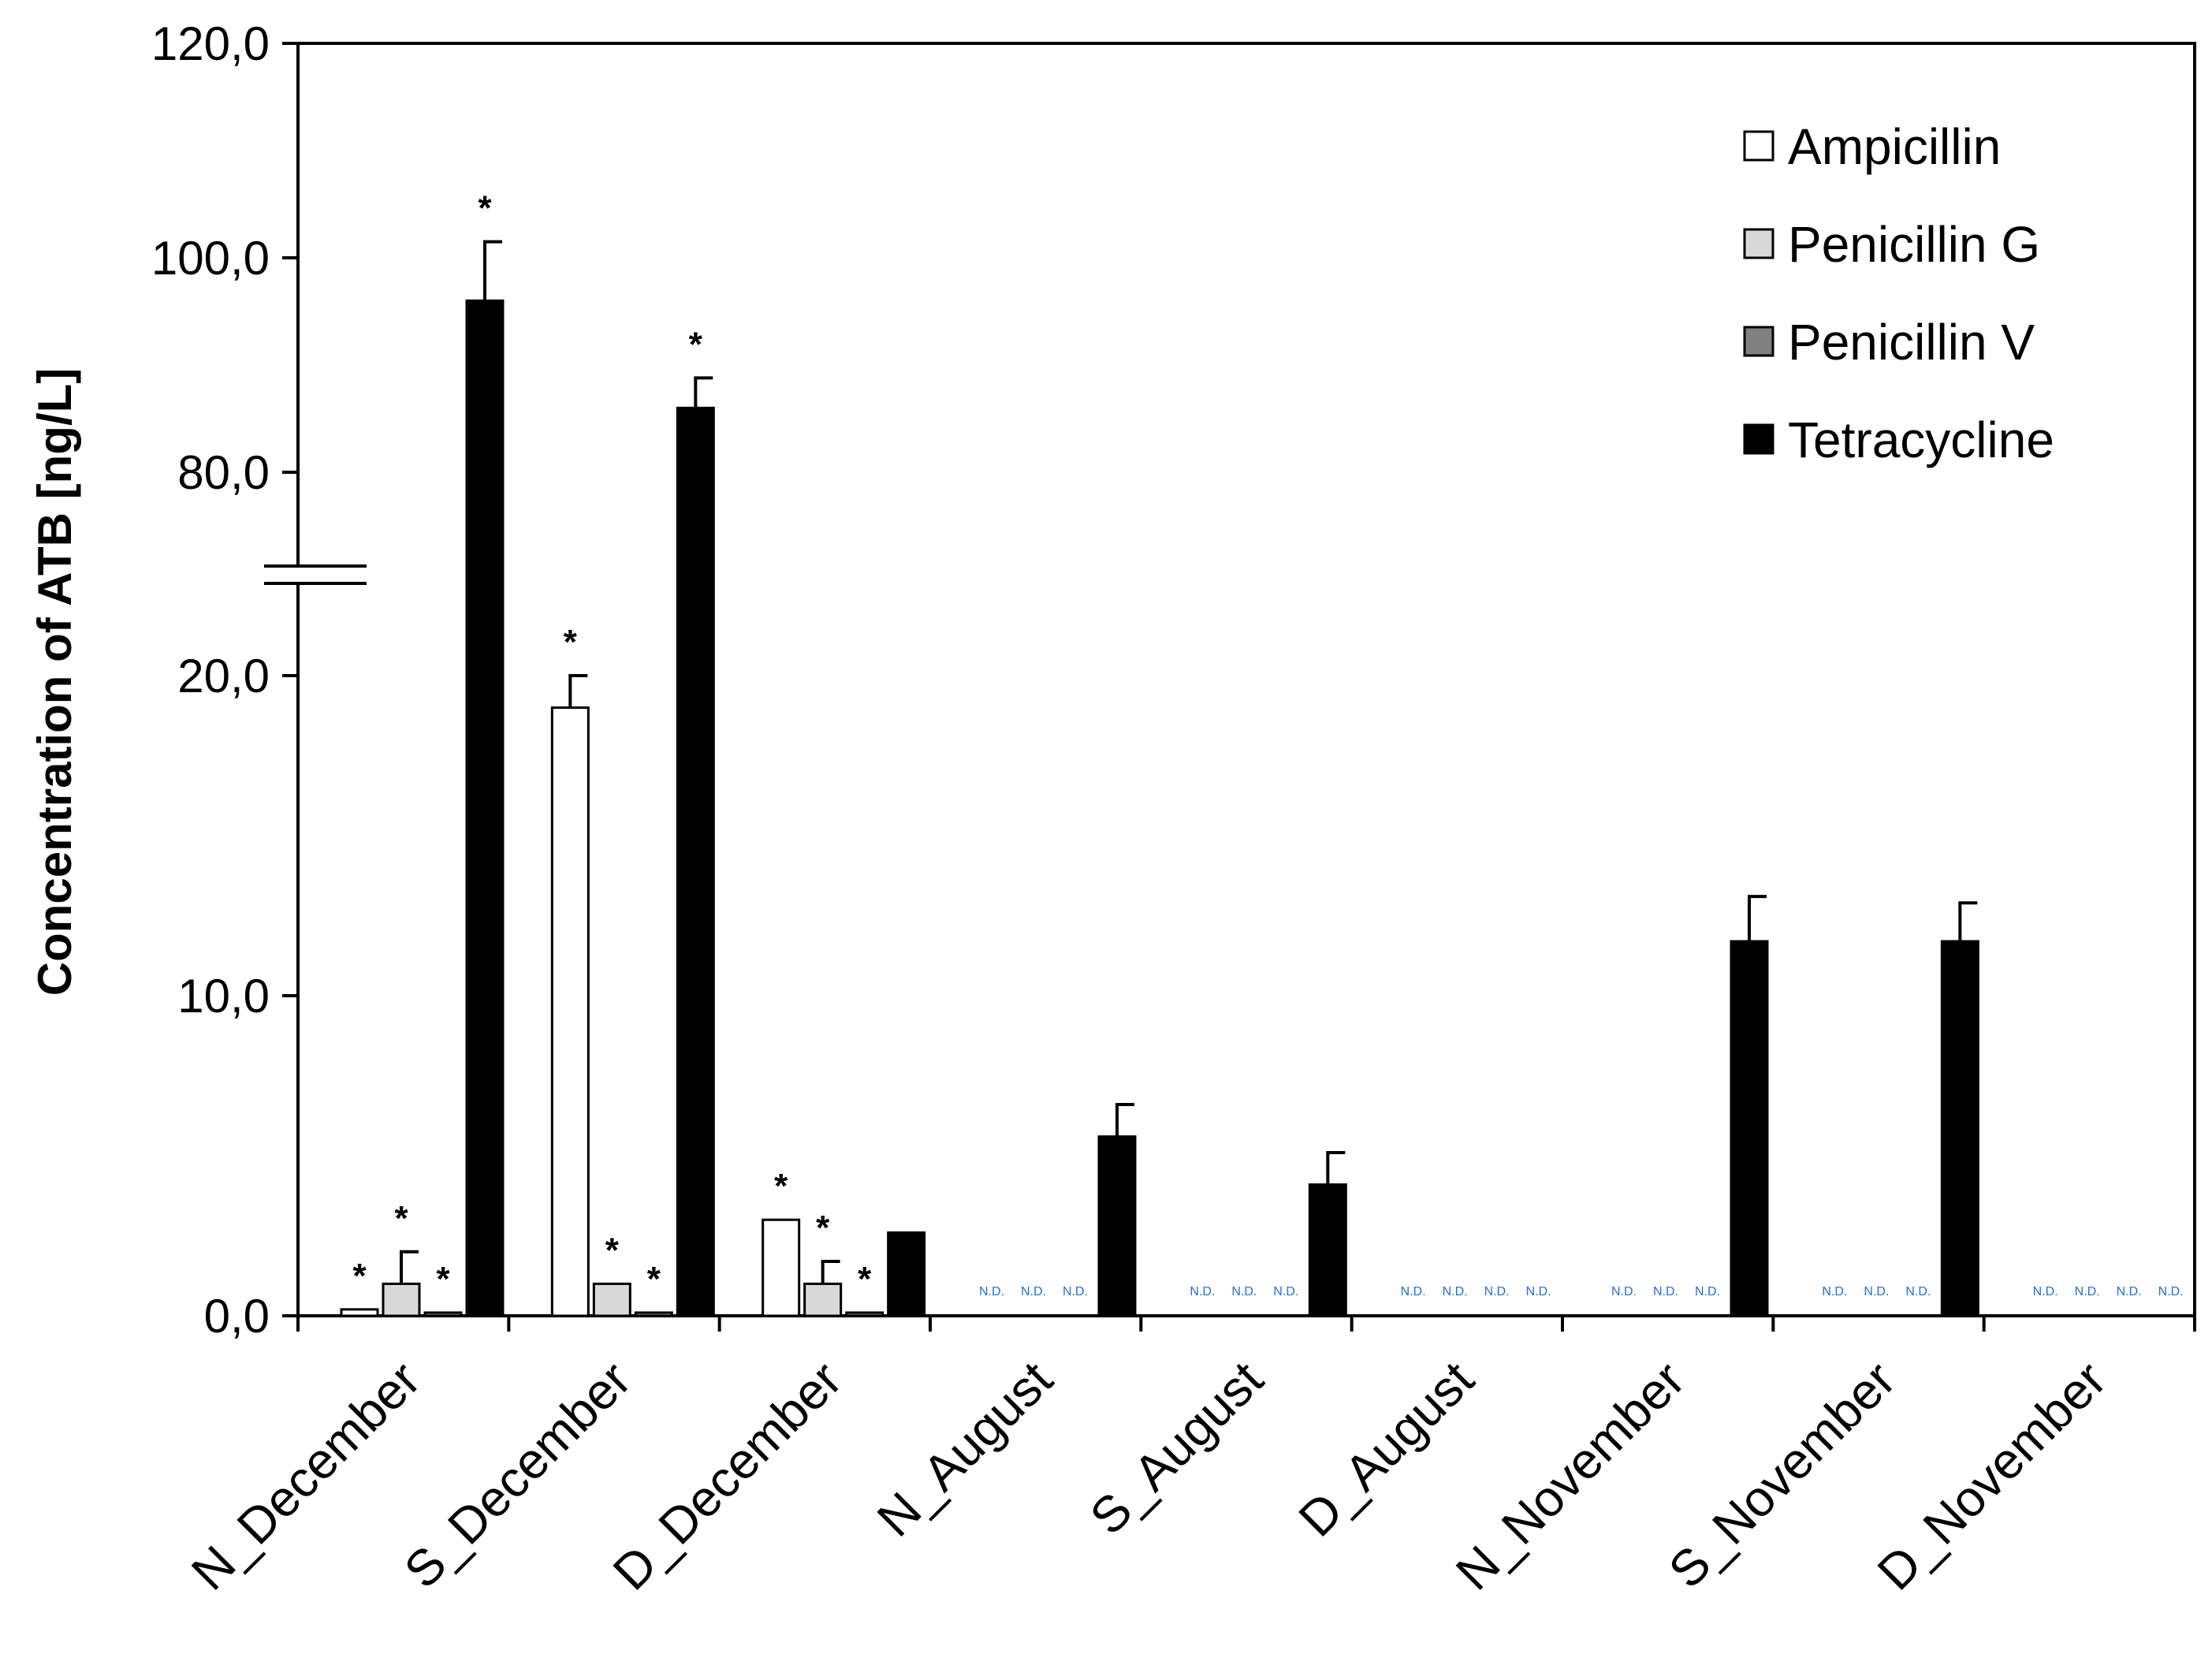 The width and height of the screenshot is (2212, 1669). Describe the element at coordinates (570, 1011) in the screenshot. I see `bar-ampicillin-s-december` at that location.